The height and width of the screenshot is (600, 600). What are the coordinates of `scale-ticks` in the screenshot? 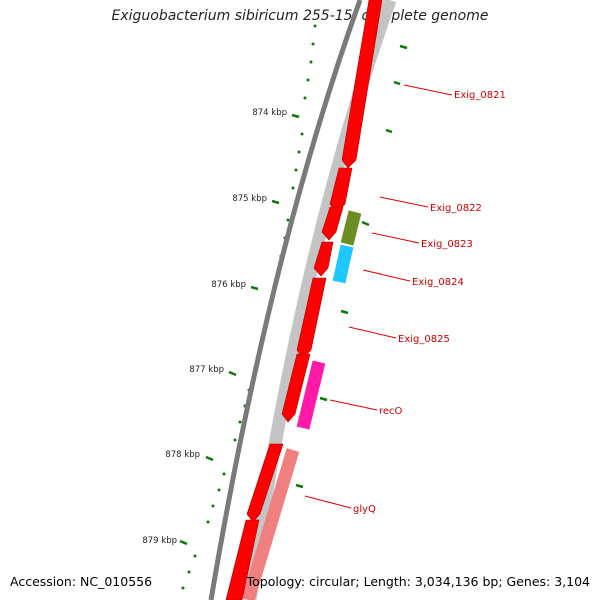 It's located at (239, 329).